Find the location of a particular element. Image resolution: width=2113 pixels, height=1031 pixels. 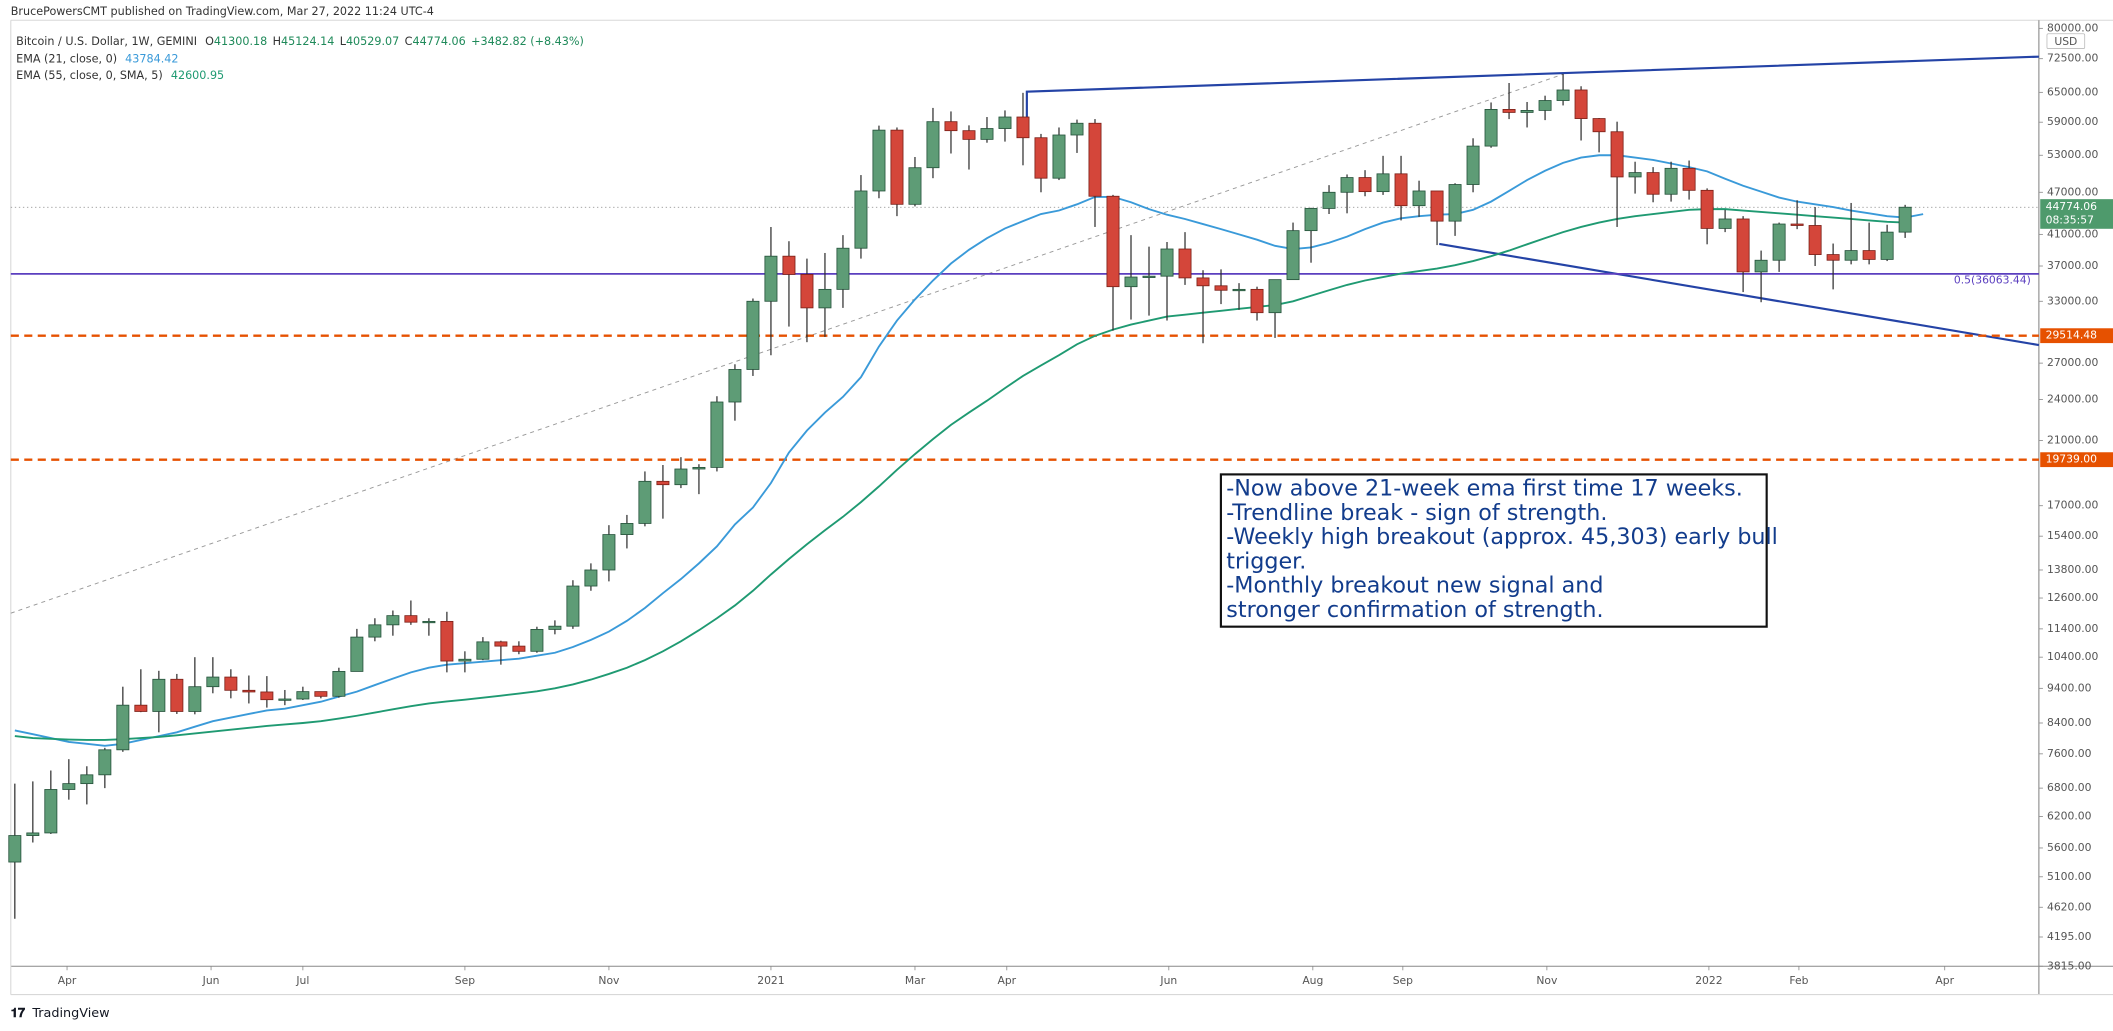

y-tick-label: 4620.00 is located at coordinates (2069, 906).